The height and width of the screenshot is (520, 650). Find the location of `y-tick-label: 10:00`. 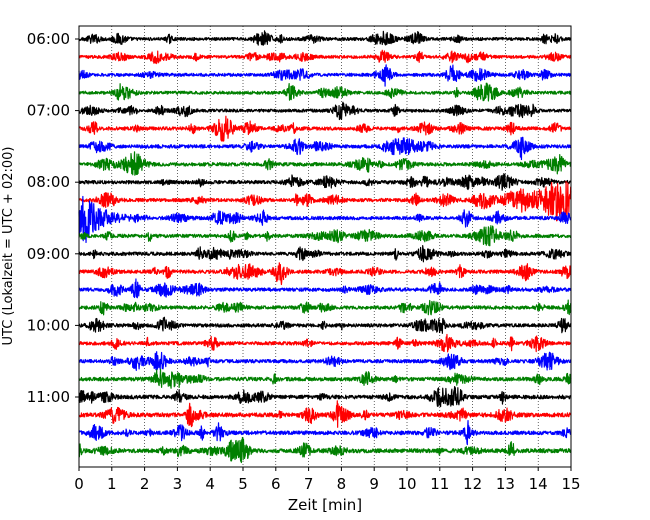

y-tick-label: 10:00 is located at coordinates (48, 325).